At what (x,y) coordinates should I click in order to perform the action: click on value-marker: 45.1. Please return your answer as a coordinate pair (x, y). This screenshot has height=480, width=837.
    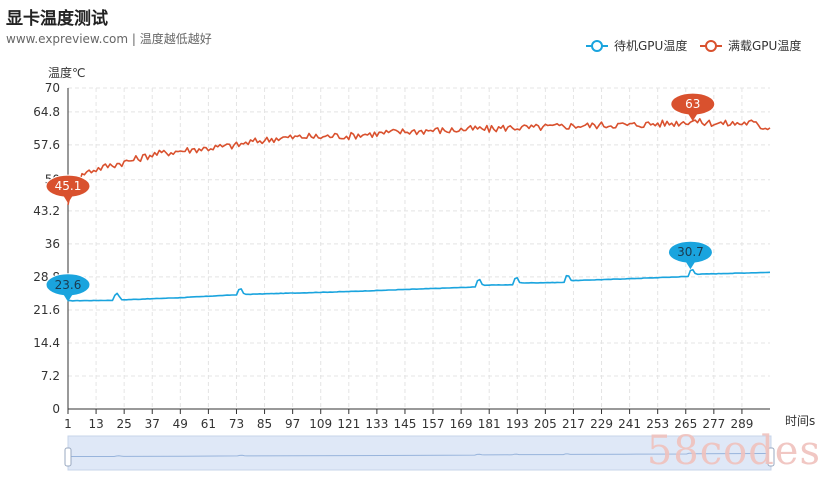
    Looking at the image, I should click on (68, 189).